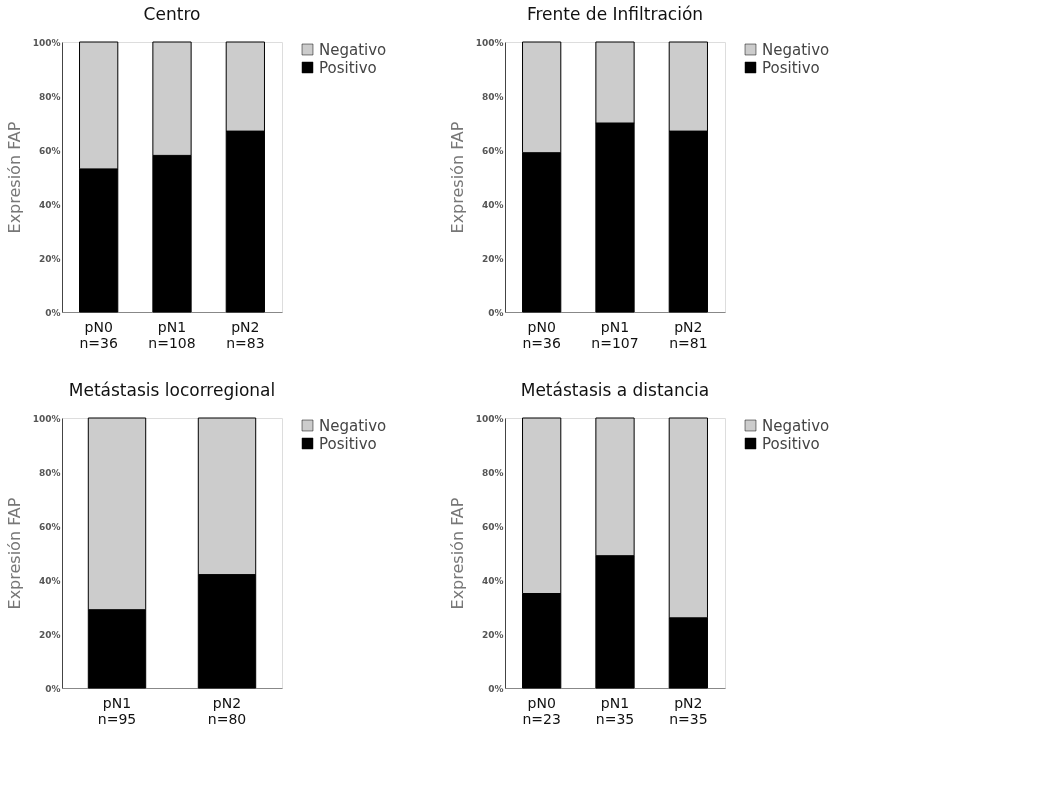 The width and height of the screenshot is (1054, 787). What do you see at coordinates (541, 710) in the screenshot?
I see `x-tick-label: pN0 n=23` at bounding box center [541, 710].